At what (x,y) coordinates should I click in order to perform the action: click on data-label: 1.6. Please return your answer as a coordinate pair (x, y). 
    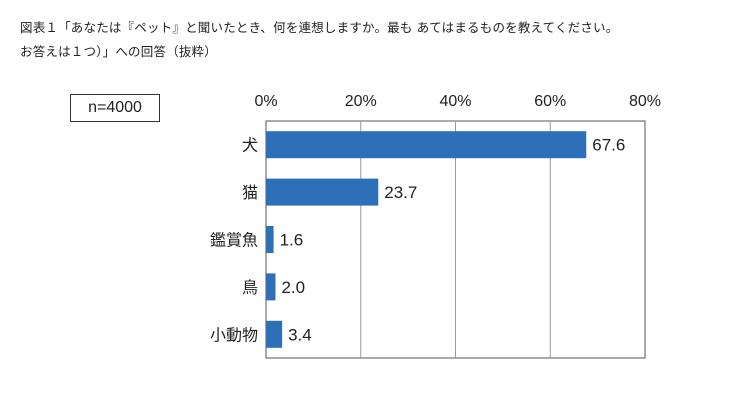
    Looking at the image, I should click on (292, 240).